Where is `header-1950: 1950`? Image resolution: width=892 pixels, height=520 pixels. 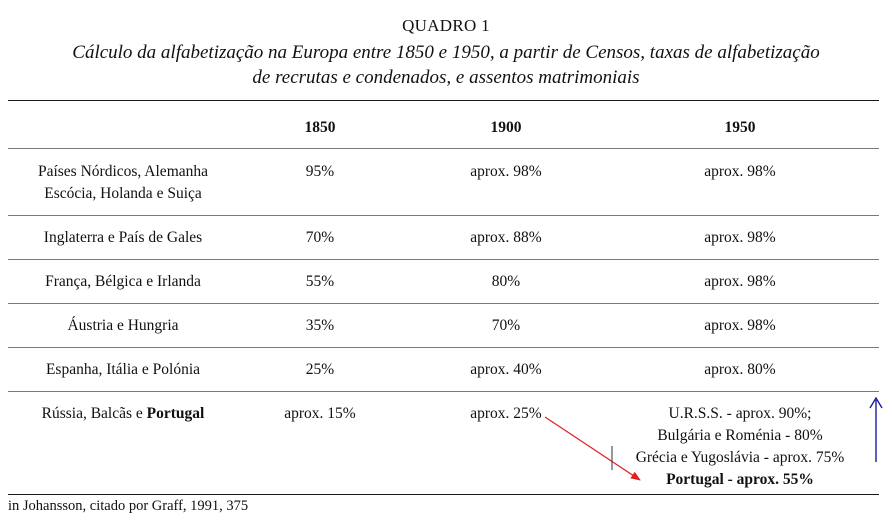
header-1950: 1950 is located at coordinates (740, 127).